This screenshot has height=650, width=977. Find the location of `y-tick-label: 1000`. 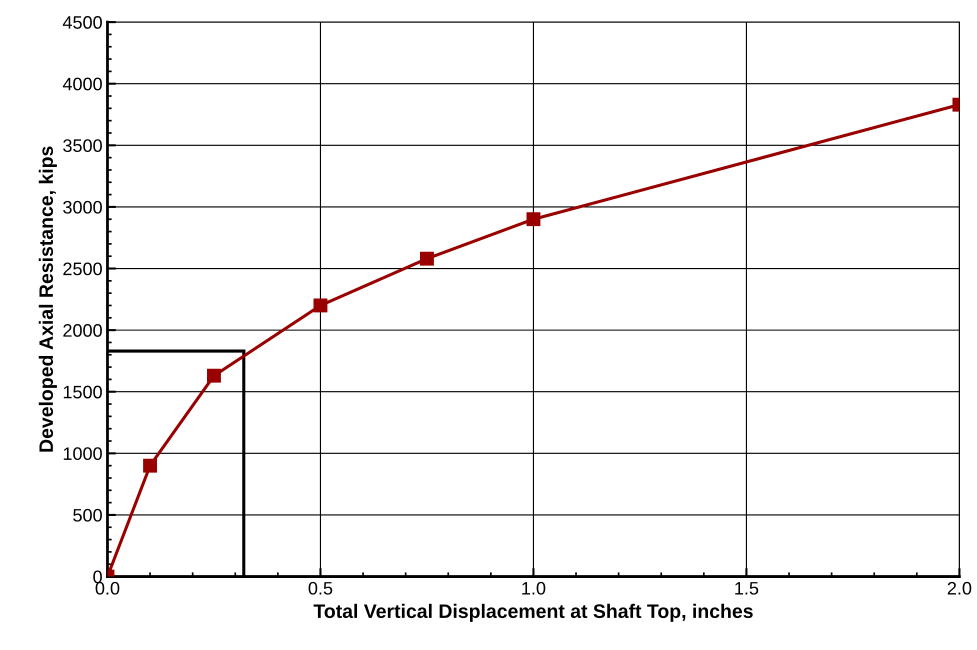

y-tick-label: 1000 is located at coordinates (83, 453).